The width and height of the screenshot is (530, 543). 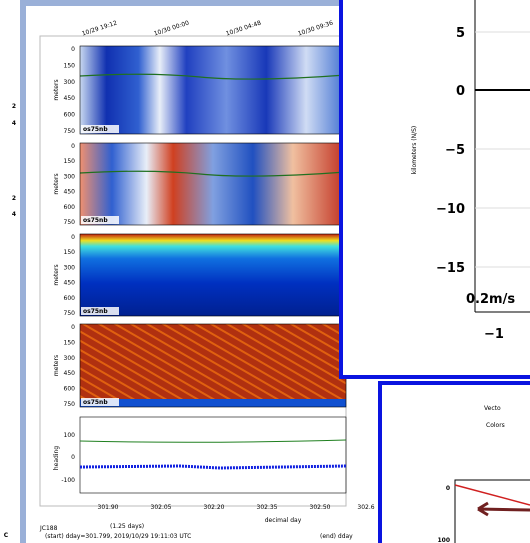 I want to click on y-tick-label: -100, so click(x=68, y=480).